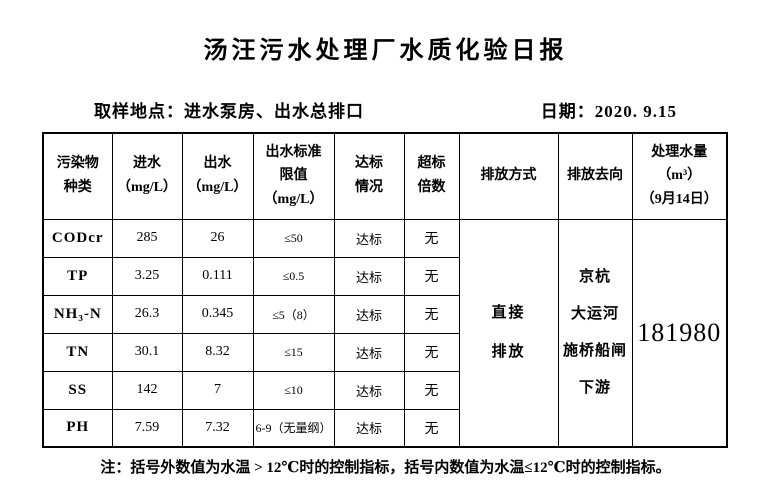  Describe the element at coordinates (217, 176) in the screenshot. I see `header-outflow: 出水 （mg/L）` at that location.